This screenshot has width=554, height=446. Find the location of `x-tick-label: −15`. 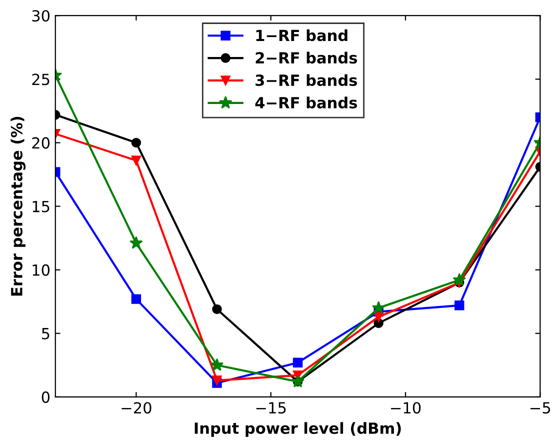

x-tick-label: −15 is located at coordinates (271, 408).